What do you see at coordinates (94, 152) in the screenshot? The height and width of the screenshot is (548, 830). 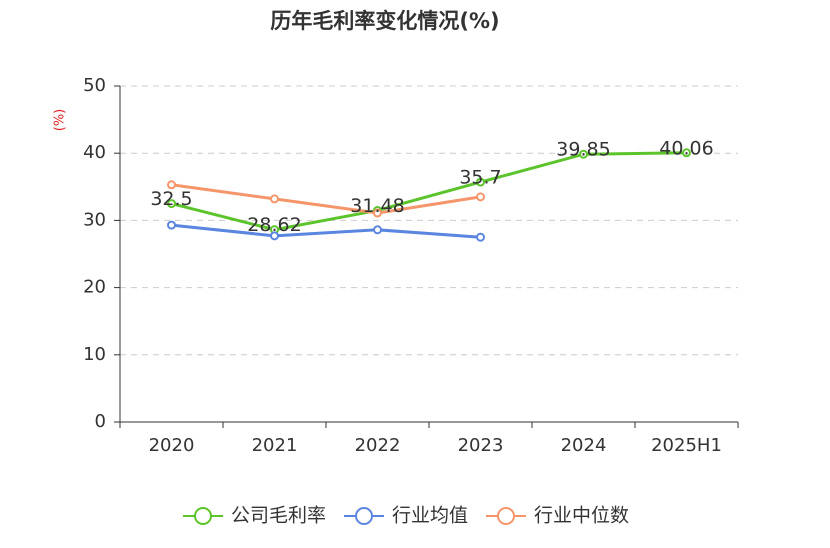 I see `y-tick-label: 40` at bounding box center [94, 152].